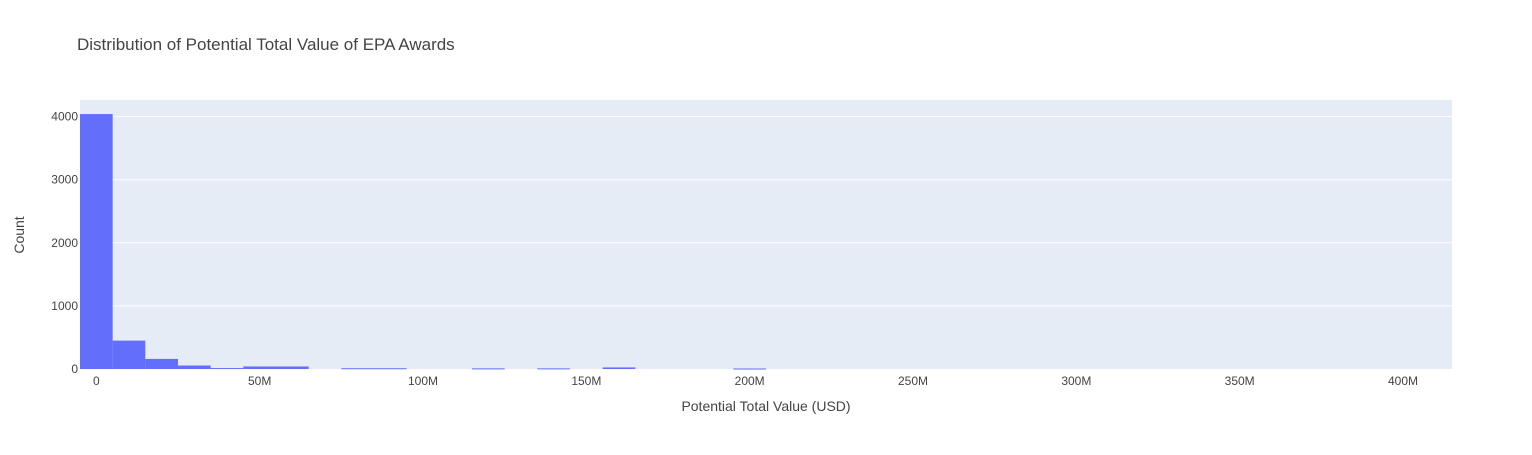 Image resolution: width=1532 pixels, height=455 pixels. I want to click on y-axis-ticks: 0 1000 2000 3000 4000, so click(64, 243).